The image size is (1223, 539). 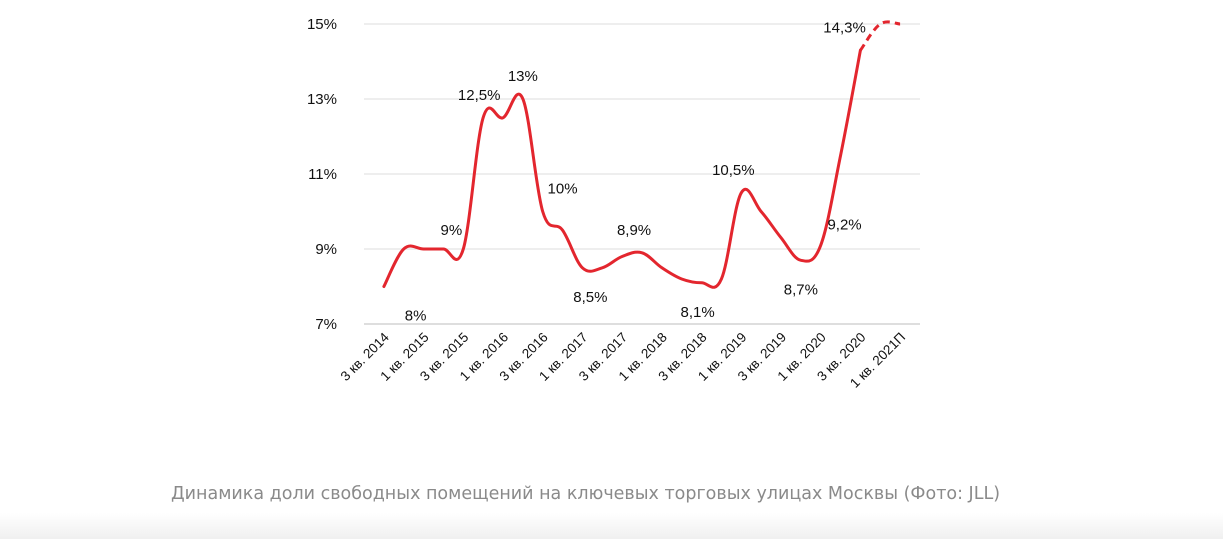 What do you see at coordinates (611, 526) in the screenshot?
I see `bottom-fade` at bounding box center [611, 526].